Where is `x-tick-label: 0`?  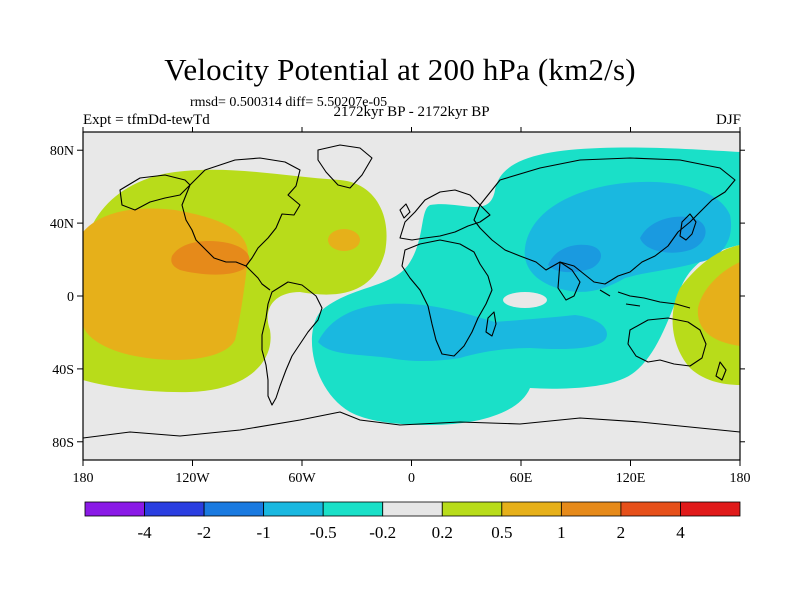
x-tick-label: 0 is located at coordinates (411, 478).